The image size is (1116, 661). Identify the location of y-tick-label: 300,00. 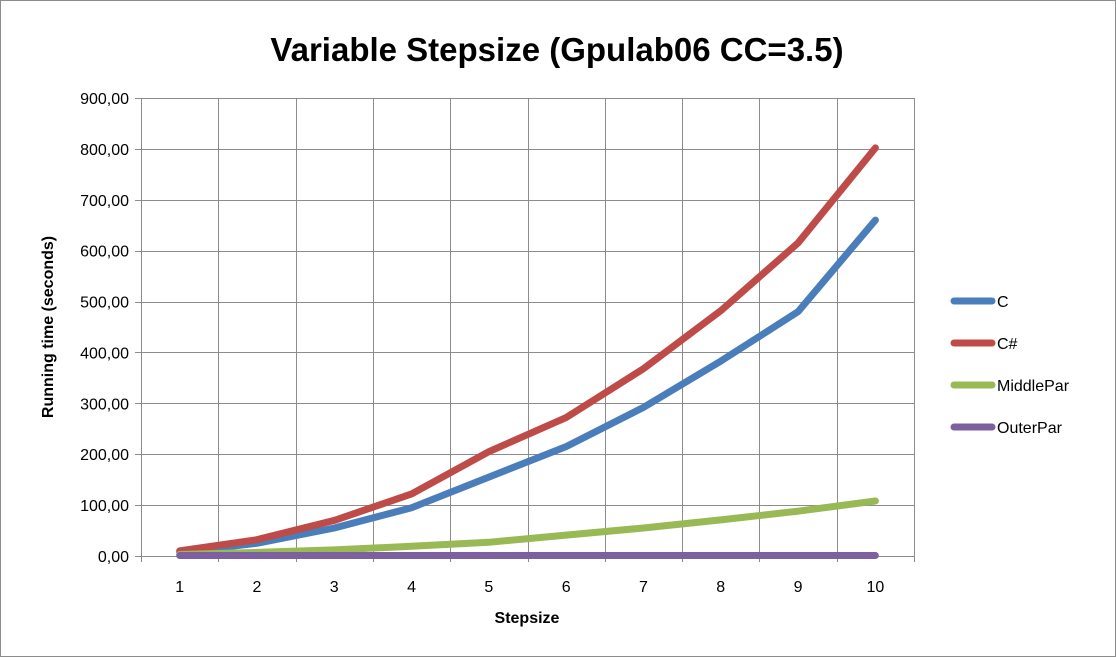
(104, 404).